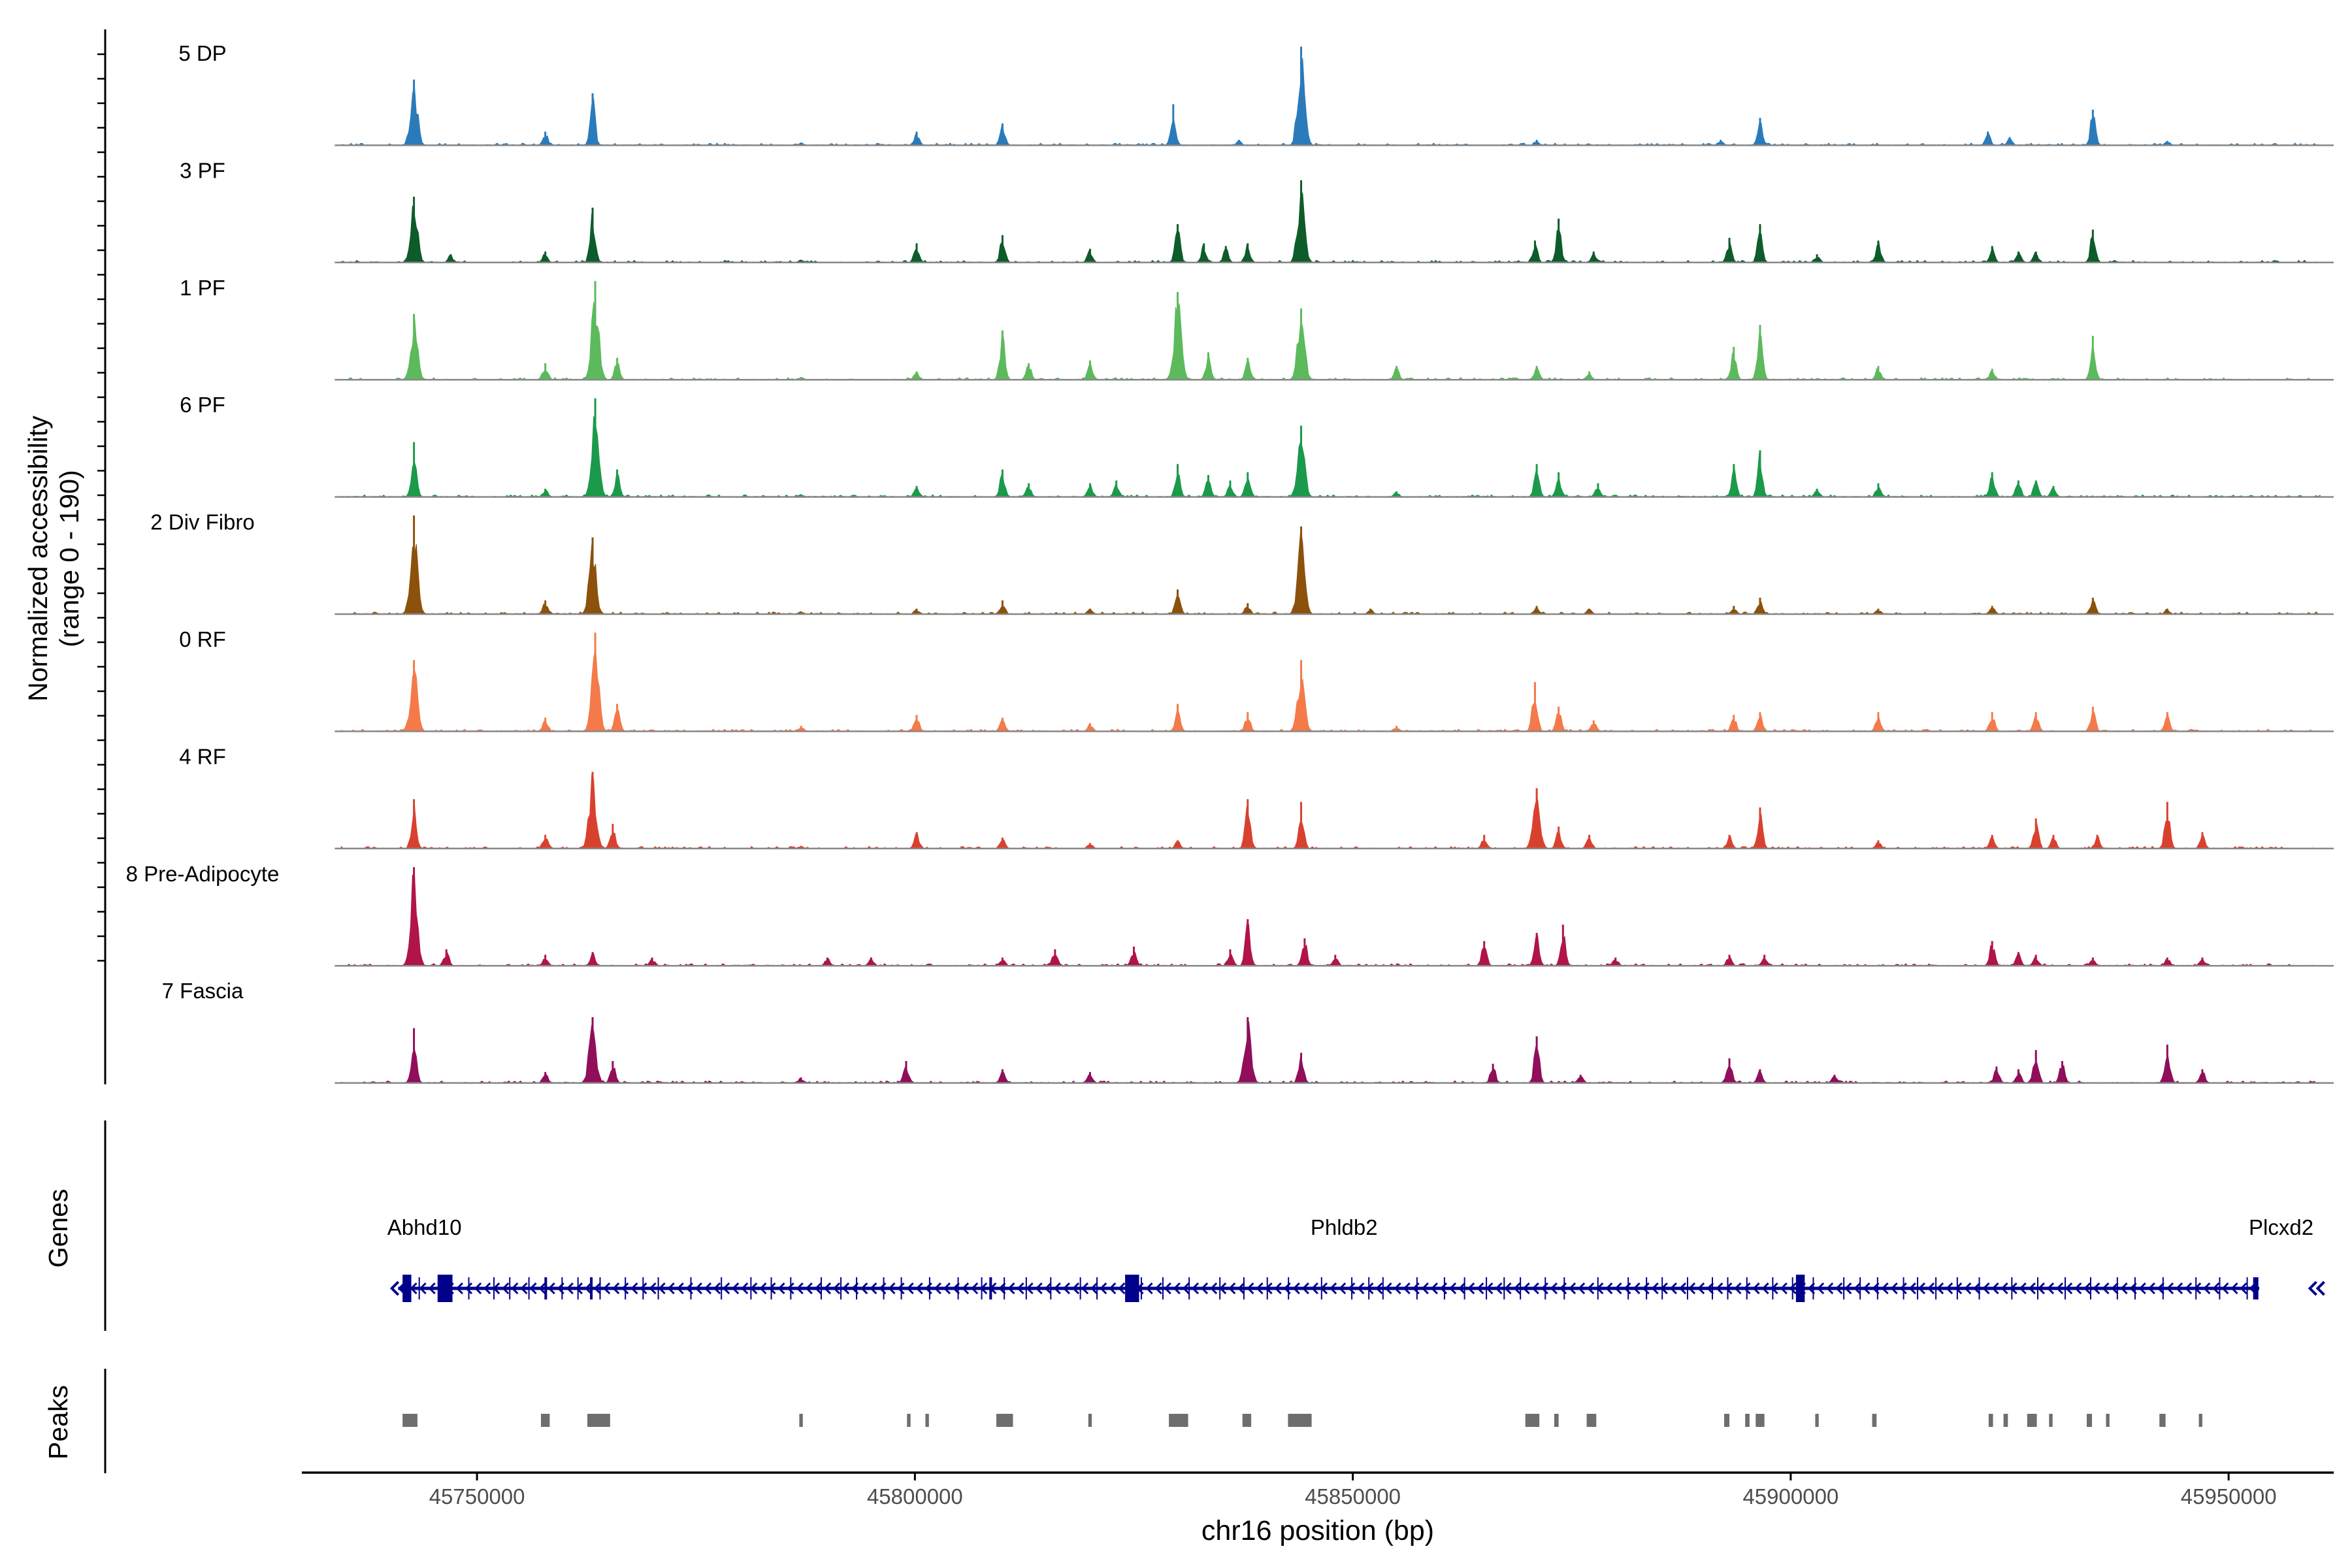 Image resolution: width=2352 pixels, height=1568 pixels. What do you see at coordinates (424, 1227) in the screenshot?
I see `gene-name-label: Abhd10` at bounding box center [424, 1227].